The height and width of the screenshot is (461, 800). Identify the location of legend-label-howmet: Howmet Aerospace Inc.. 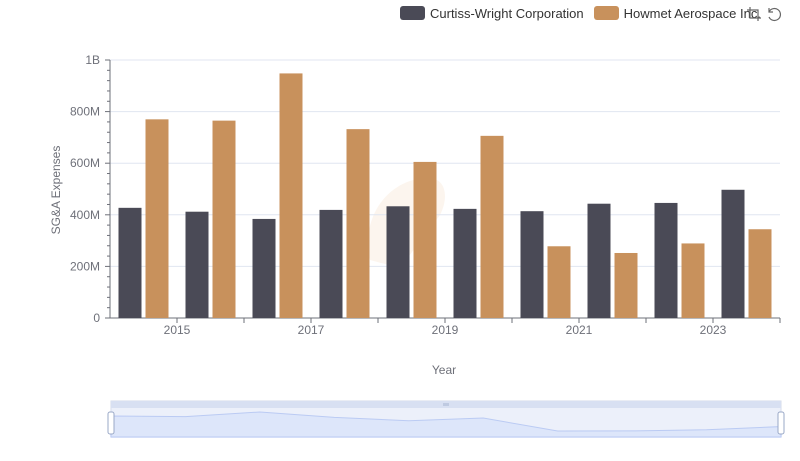
(692, 13).